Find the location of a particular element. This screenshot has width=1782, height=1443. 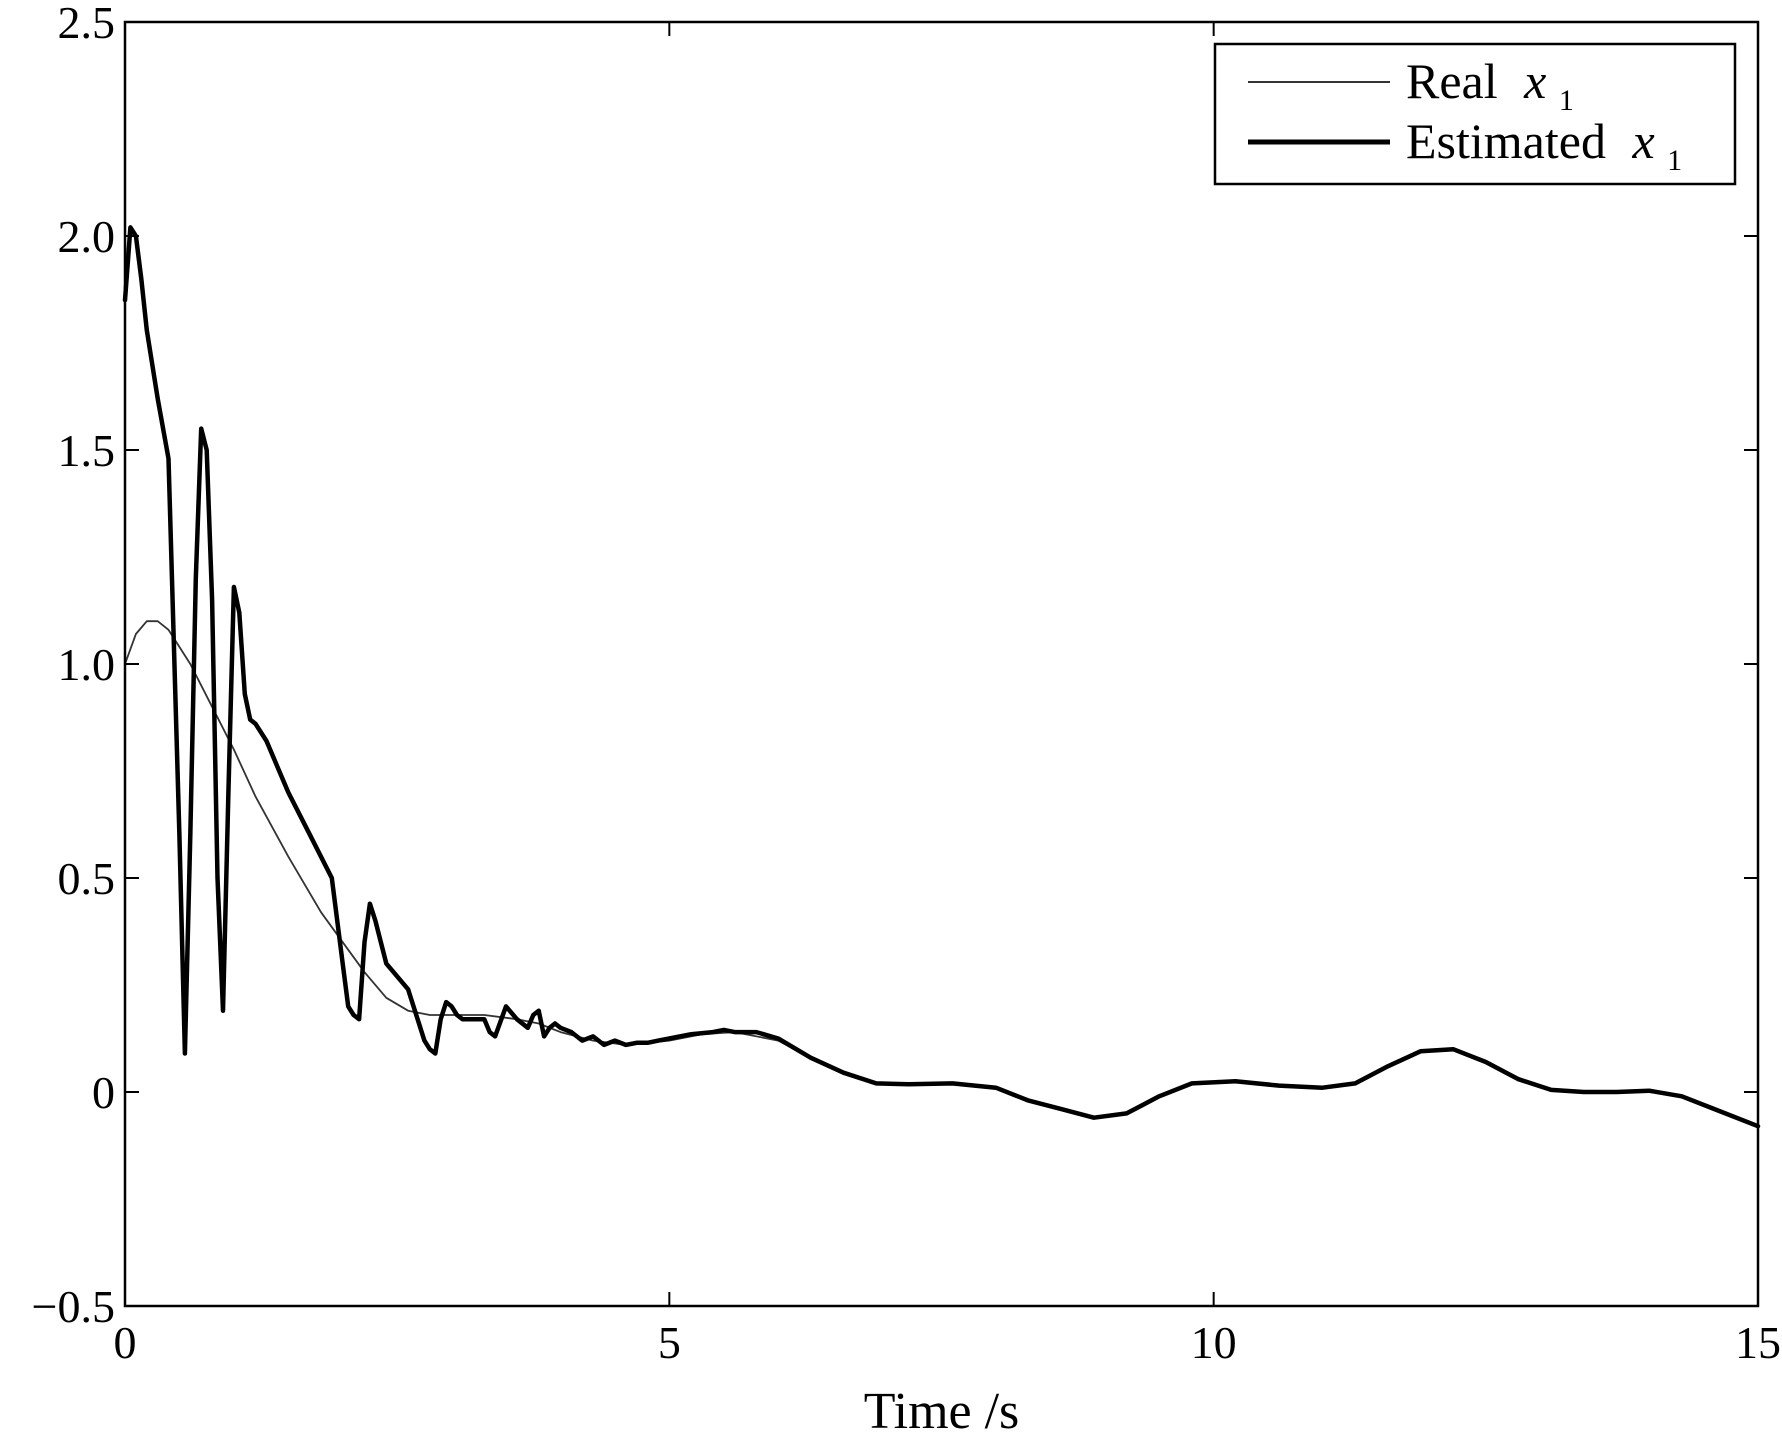

legend-box is located at coordinates (1475, 114).